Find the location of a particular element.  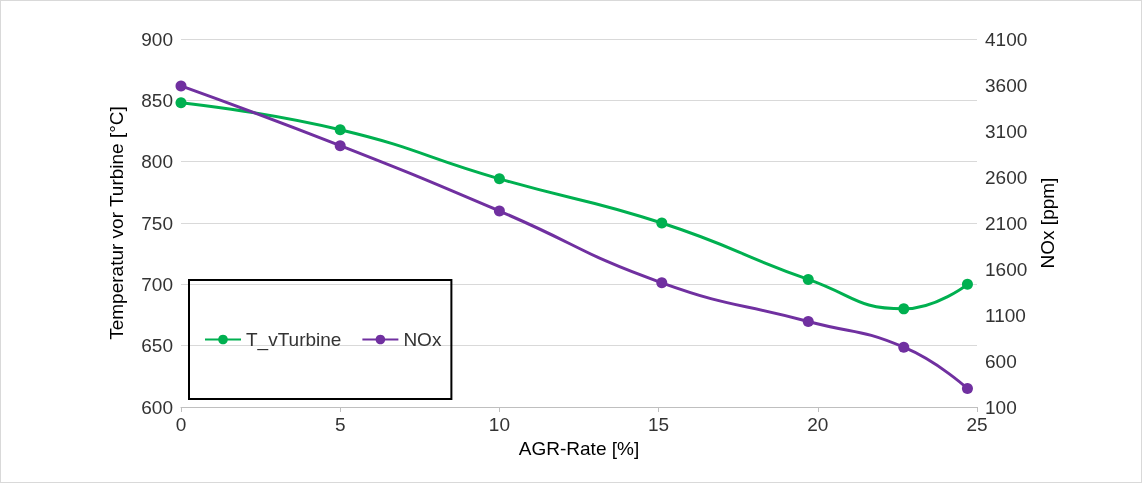

y-tick-label: 700 is located at coordinates (157, 284).